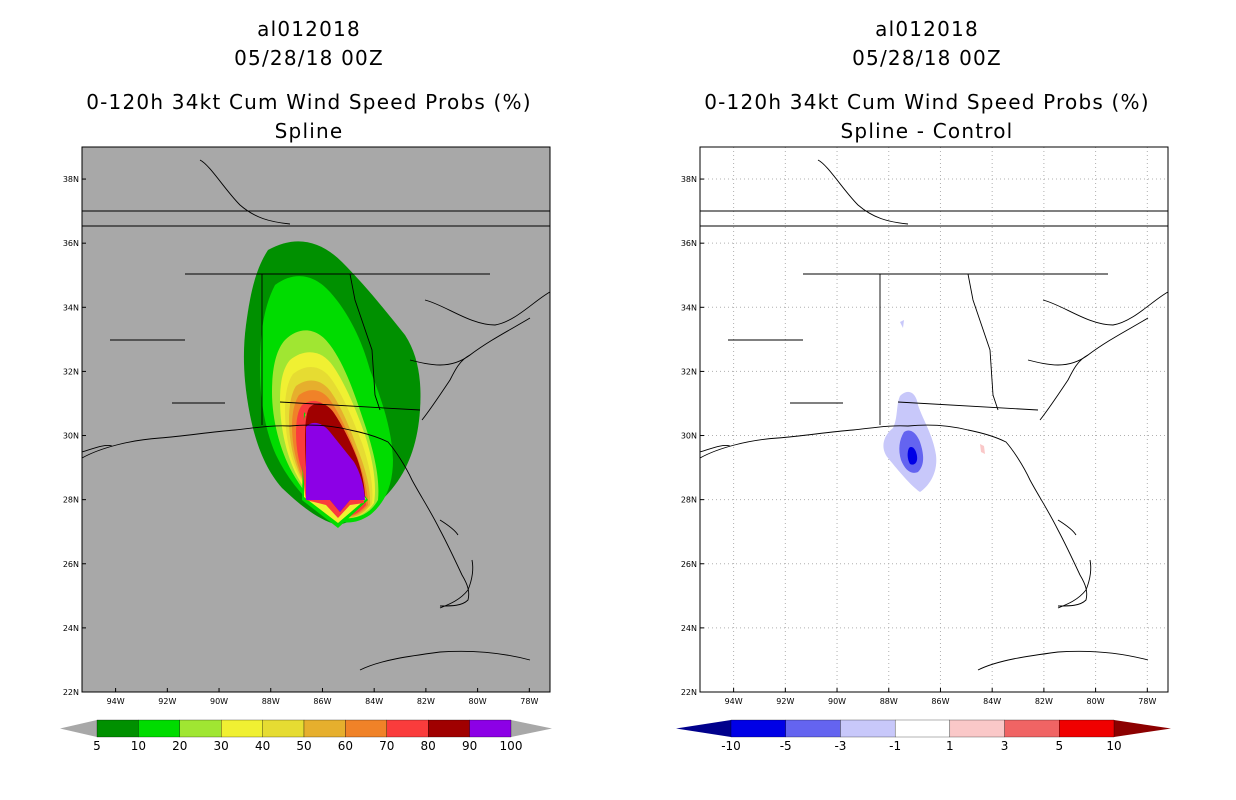  Describe the element at coordinates (902, 324) in the screenshot. I see `contour-minus1-small` at that location.